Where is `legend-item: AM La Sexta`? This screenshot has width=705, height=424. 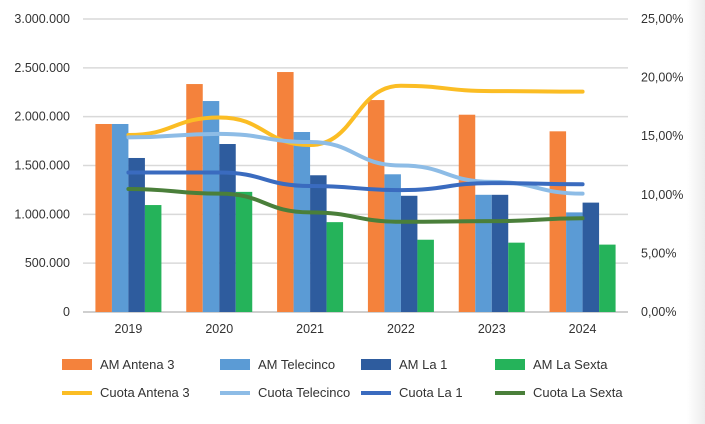 legend-item: AM La Sexta is located at coordinates (551, 364).